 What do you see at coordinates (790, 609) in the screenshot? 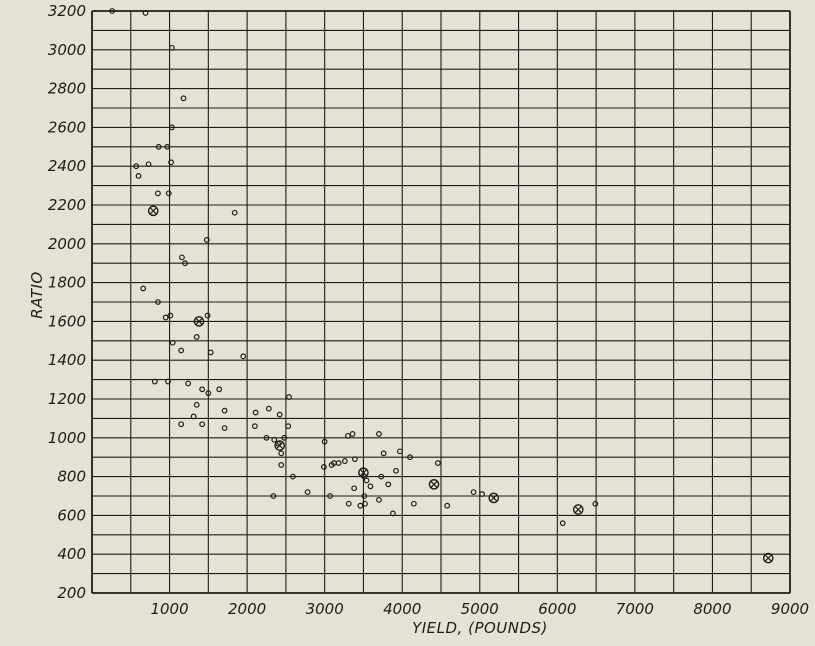
I see `x-tick-label: 9000` at bounding box center [790, 609].